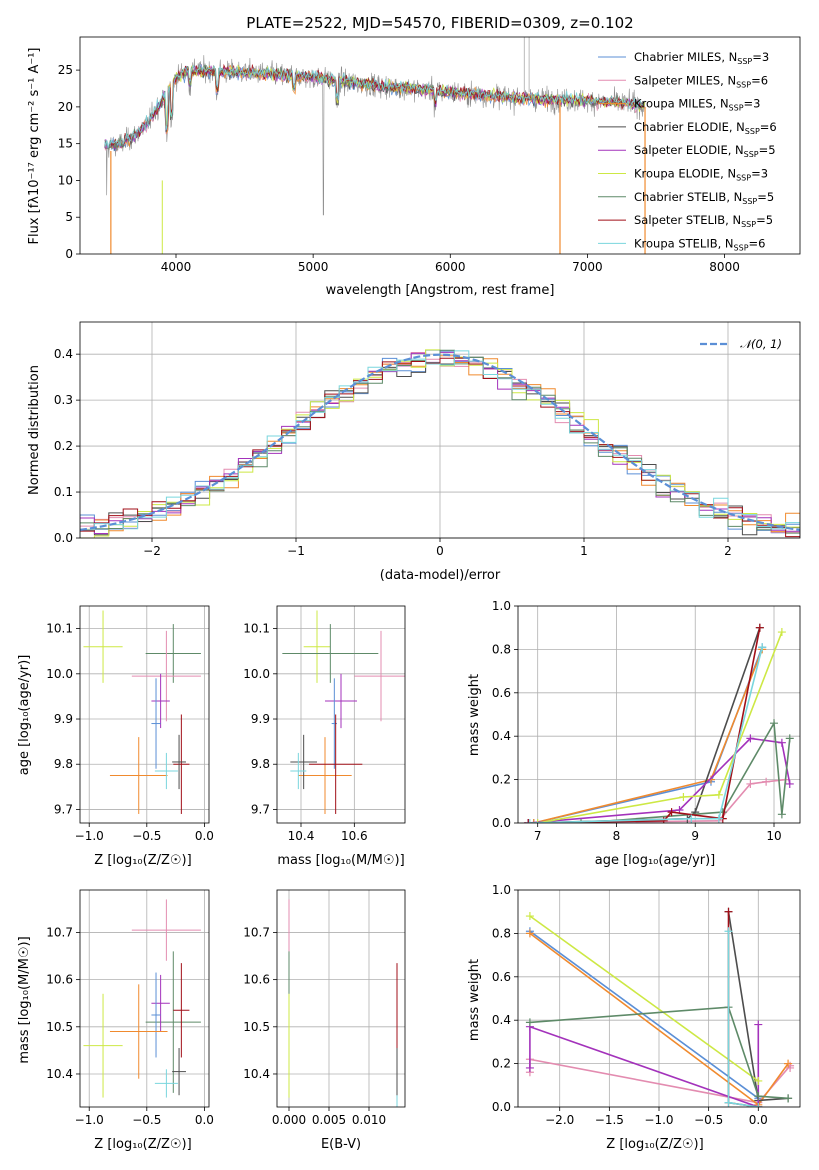 This screenshot has width=819, height=1170. What do you see at coordinates (24, 715) in the screenshot?
I see `ageZ-ylabel: age [log₁₀(age/yr)]` at bounding box center [24, 715].